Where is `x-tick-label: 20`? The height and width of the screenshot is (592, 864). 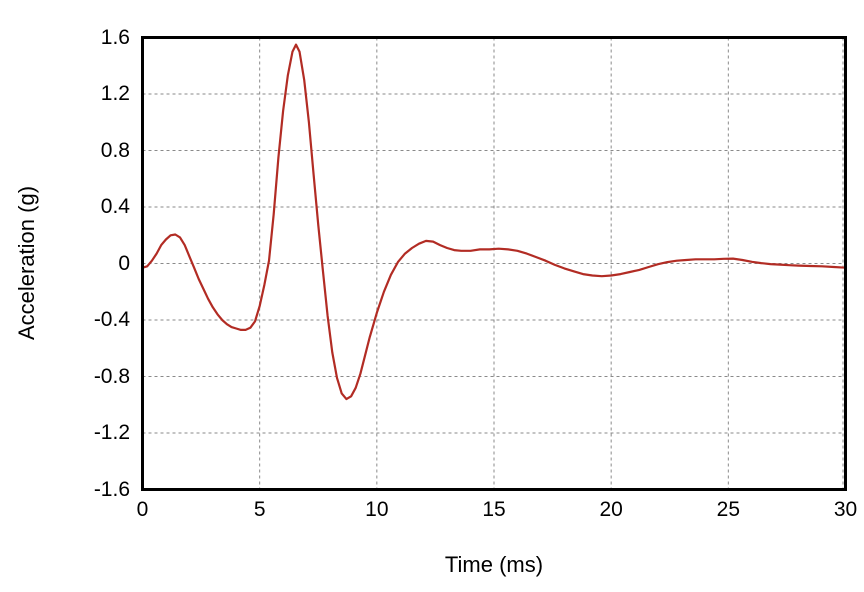 x-tick-label: 20 is located at coordinates (611, 509).